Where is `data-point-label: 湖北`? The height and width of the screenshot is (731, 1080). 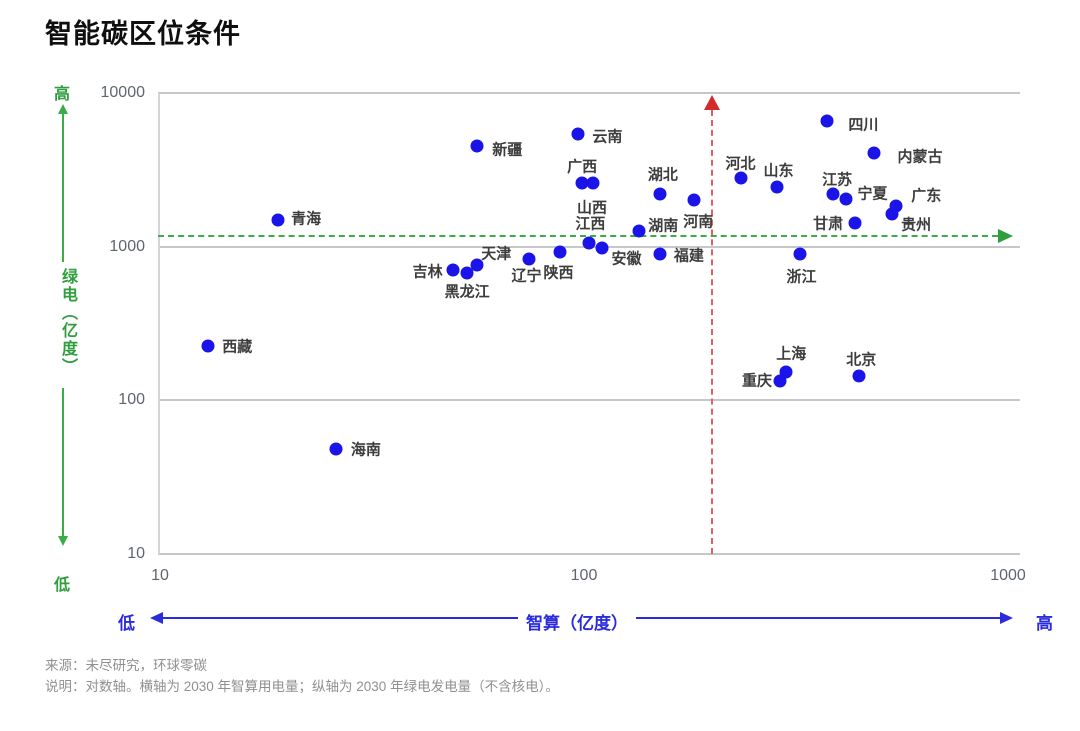 data-point-label: 湖北 is located at coordinates (662, 175).